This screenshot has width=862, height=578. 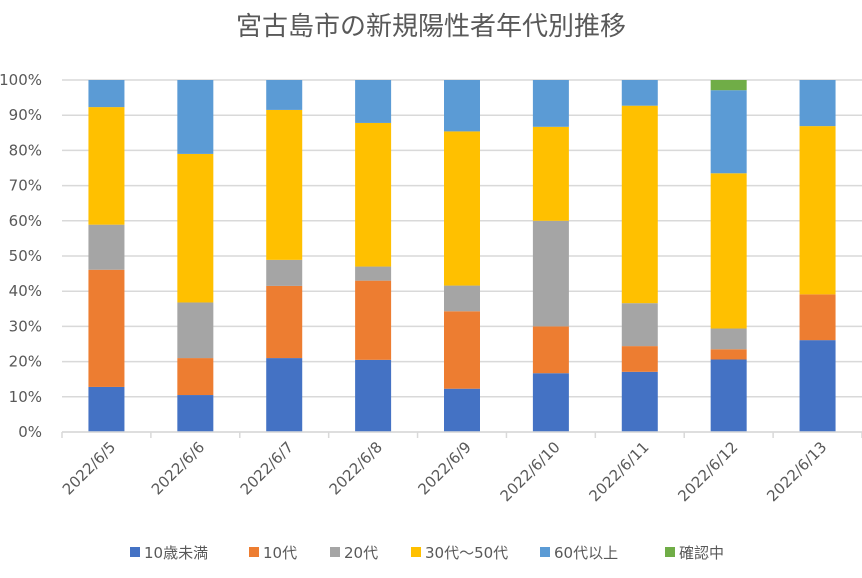 What do you see at coordinates (361, 553) in the screenshot?
I see `legend-label: 20代` at bounding box center [361, 553].